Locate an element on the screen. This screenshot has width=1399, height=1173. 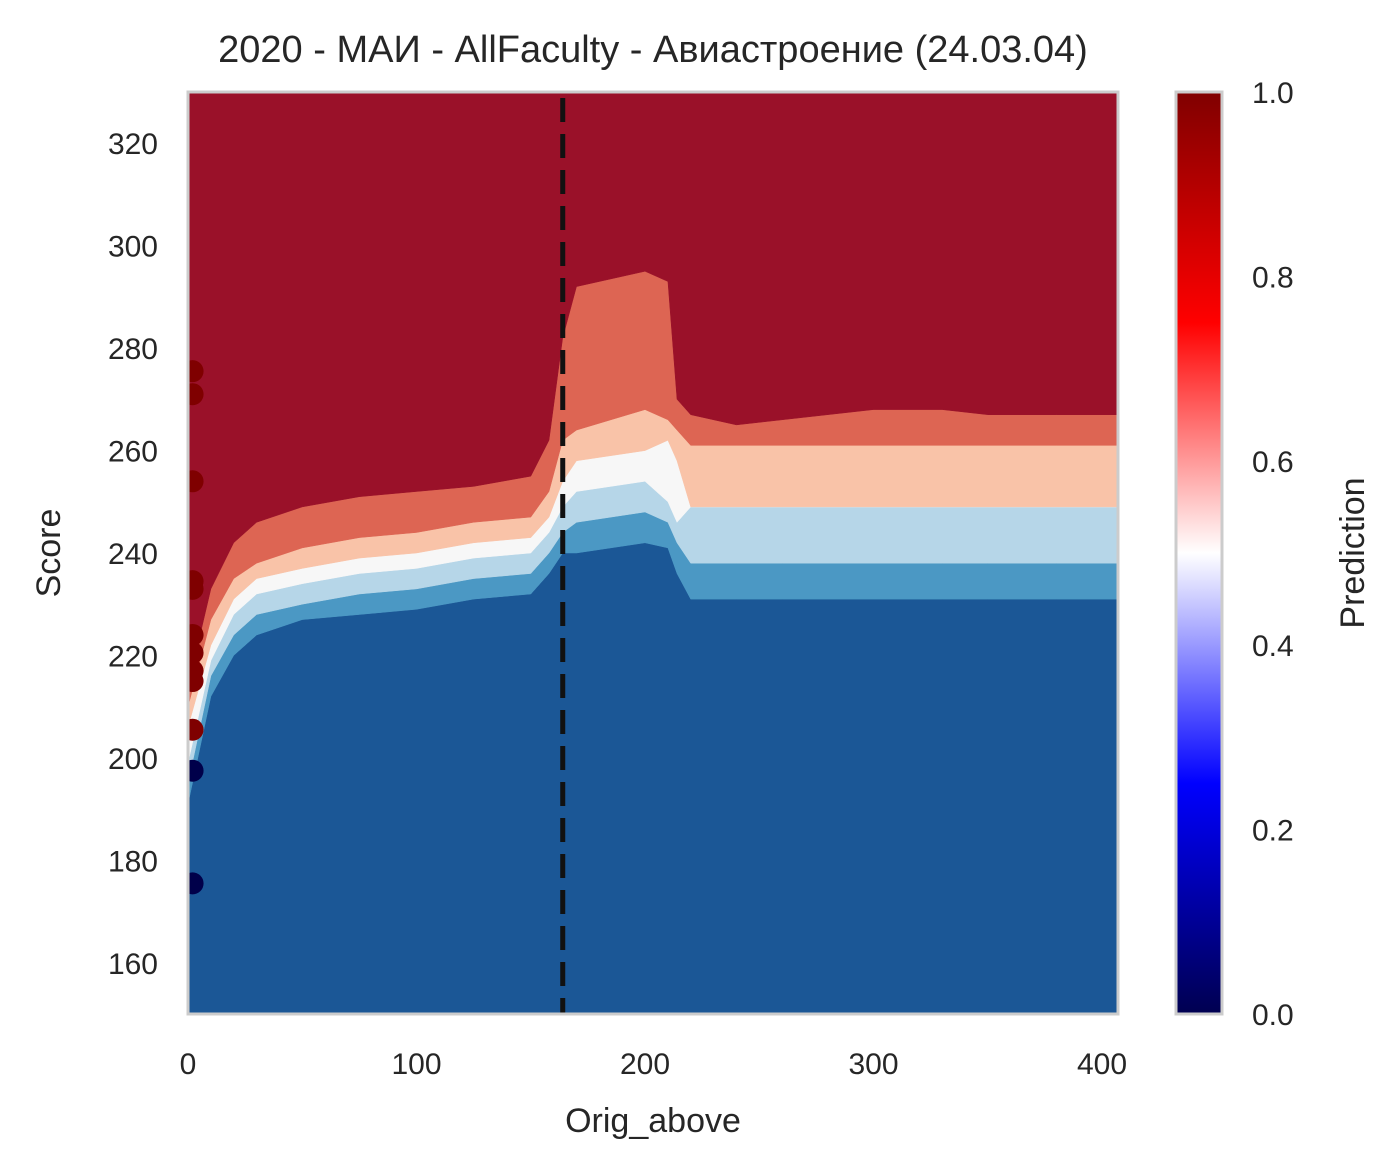
colorbar-tick-label: 0.6 is located at coordinates (1273, 462).